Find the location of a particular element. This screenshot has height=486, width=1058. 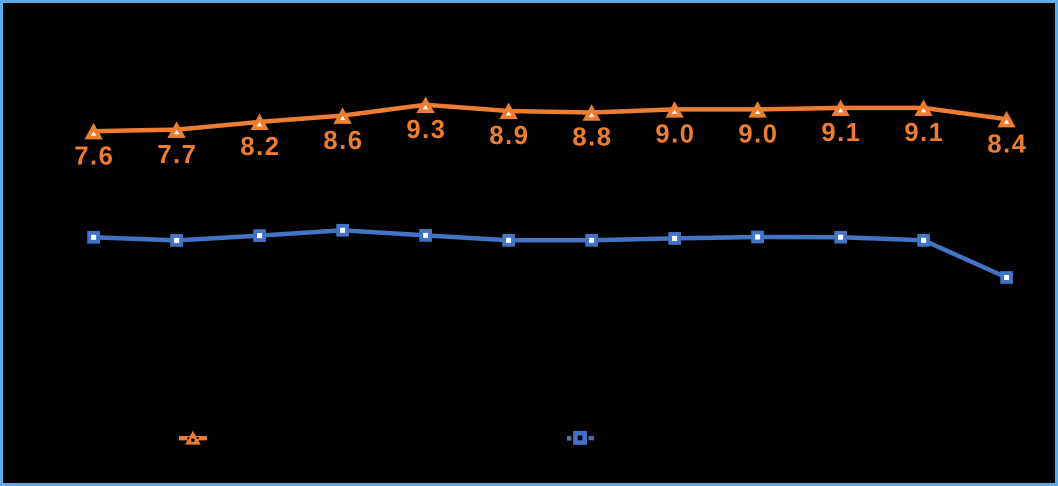

svg-text: 8.4 is located at coordinates (1007, 144).